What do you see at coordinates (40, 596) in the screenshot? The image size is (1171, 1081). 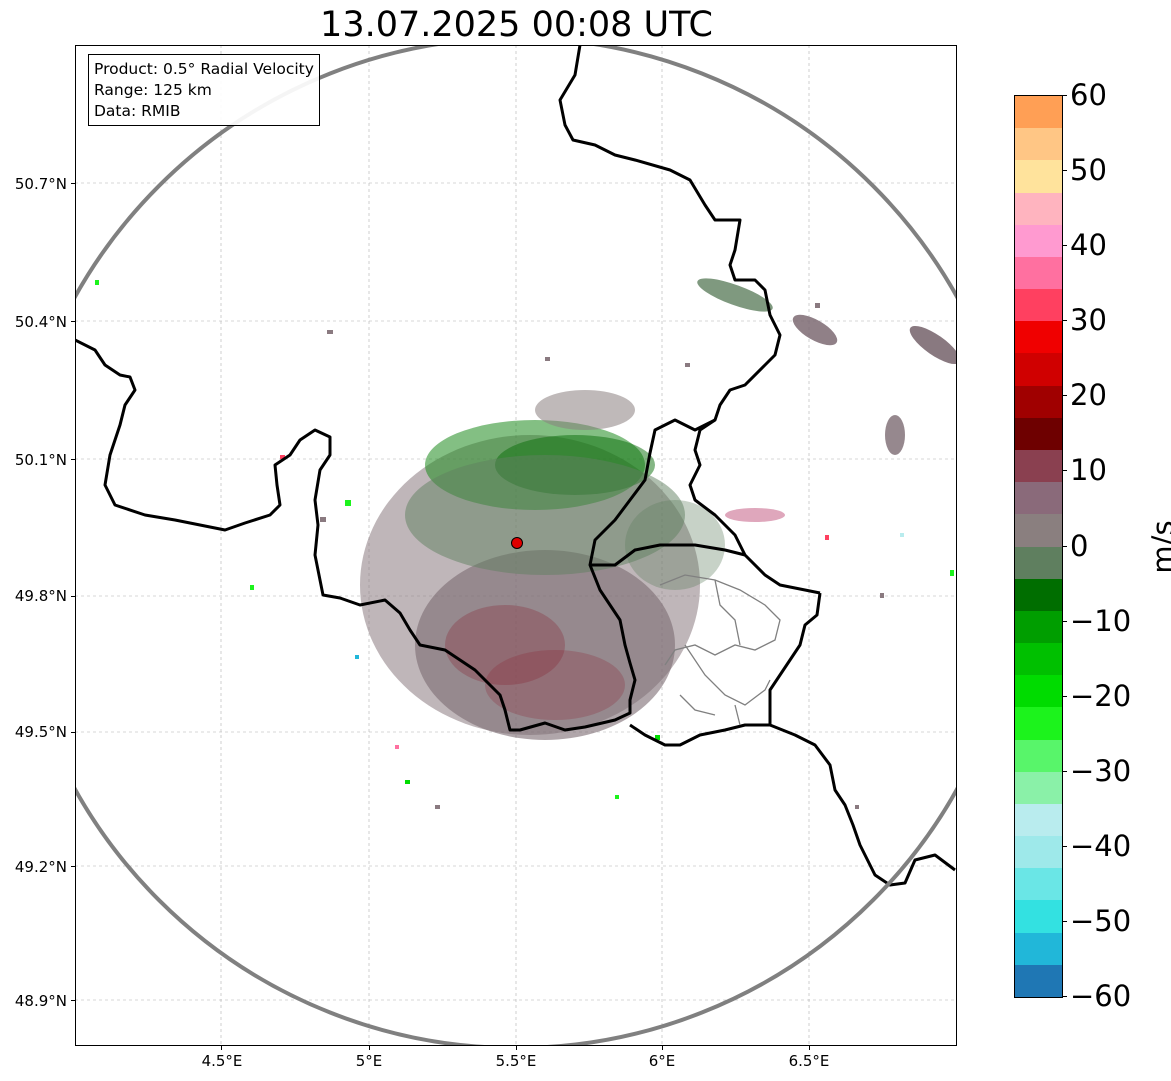 I see `lat-tick-49-8: 49.8°N` at bounding box center [40, 596].